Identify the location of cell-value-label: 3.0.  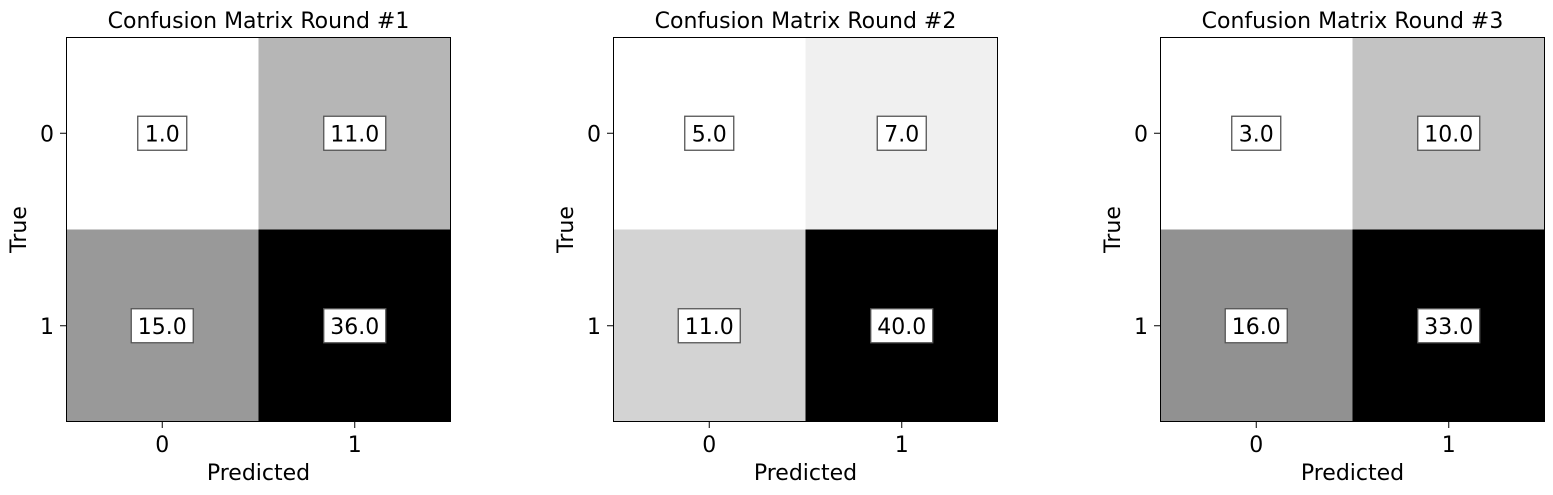
(1256, 134).